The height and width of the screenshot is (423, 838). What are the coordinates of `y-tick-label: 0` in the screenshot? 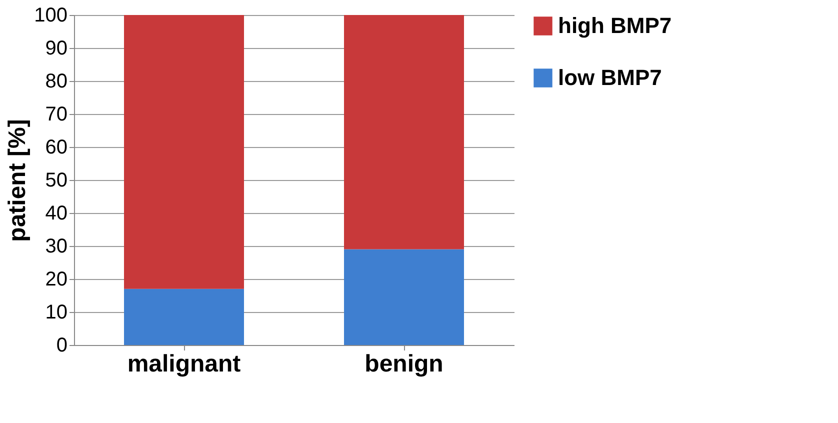 It's located at (62, 345).